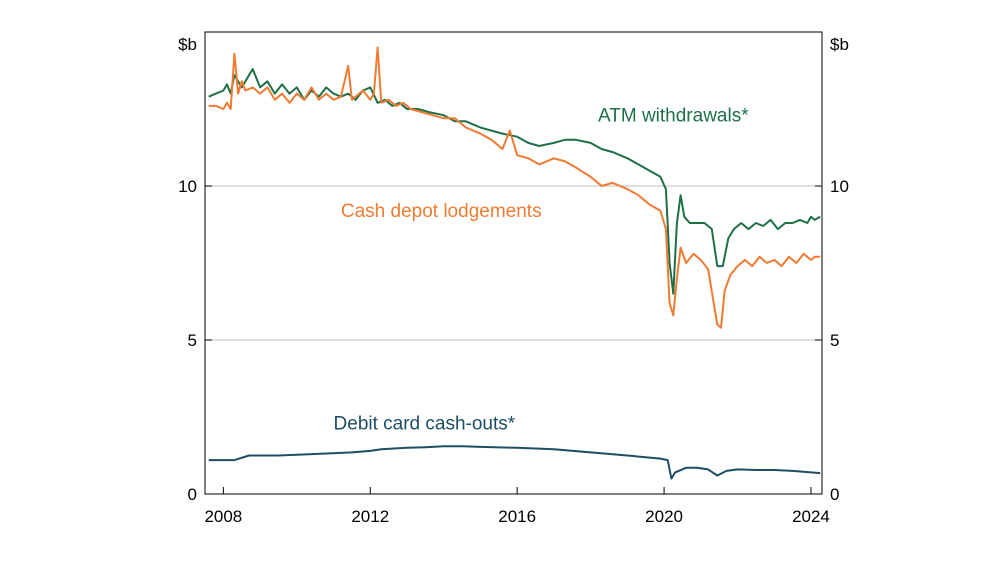  I want to click on y-tick-label-left: 10, so click(187, 186).